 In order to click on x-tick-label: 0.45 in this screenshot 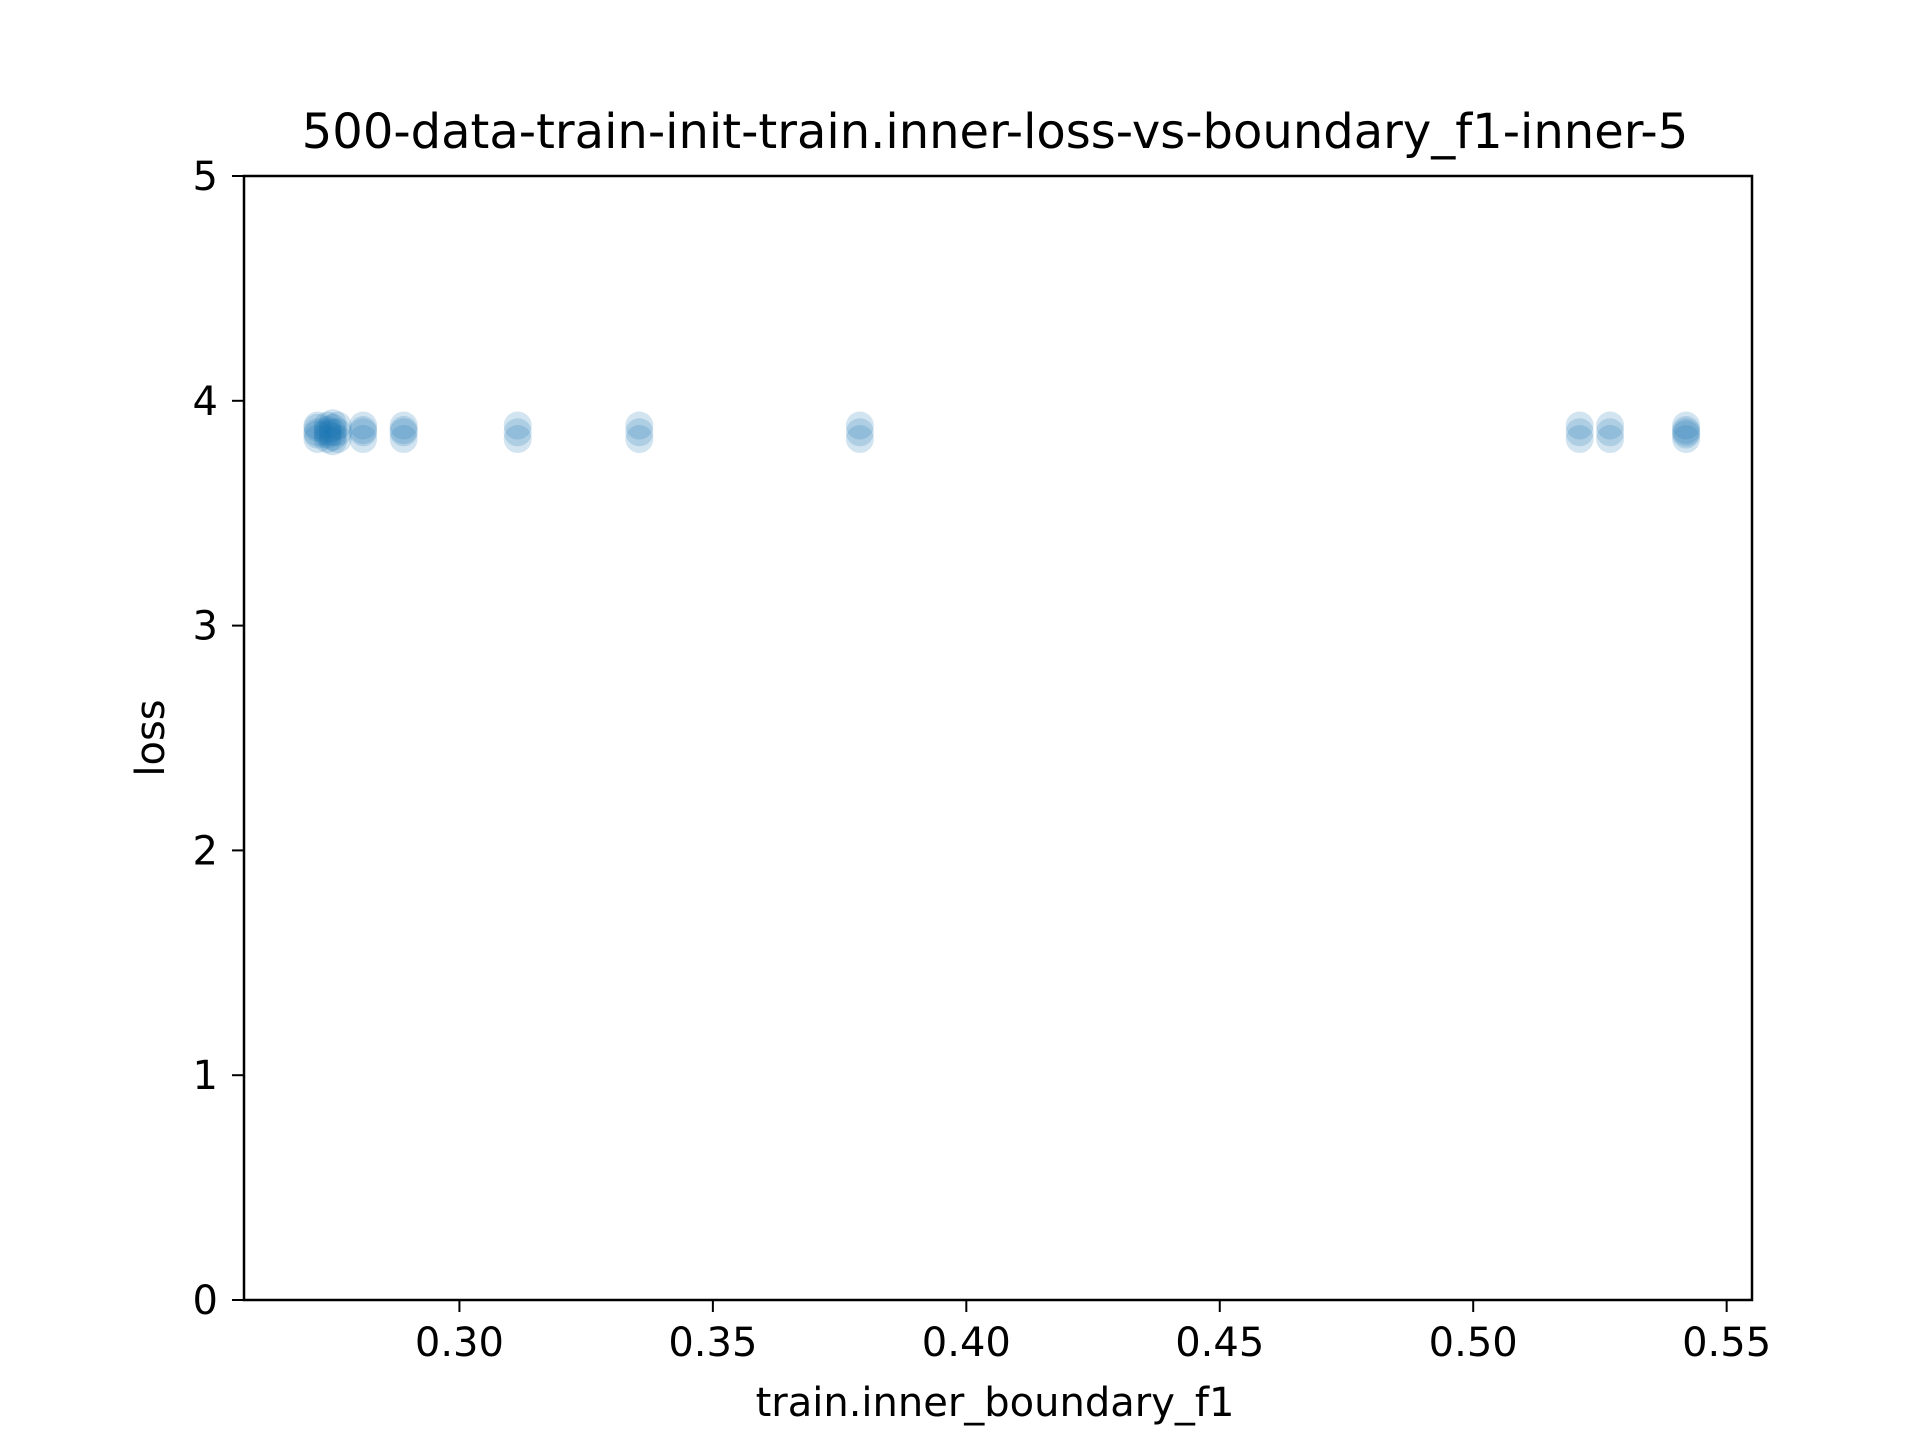, I will do `click(1219, 1343)`.